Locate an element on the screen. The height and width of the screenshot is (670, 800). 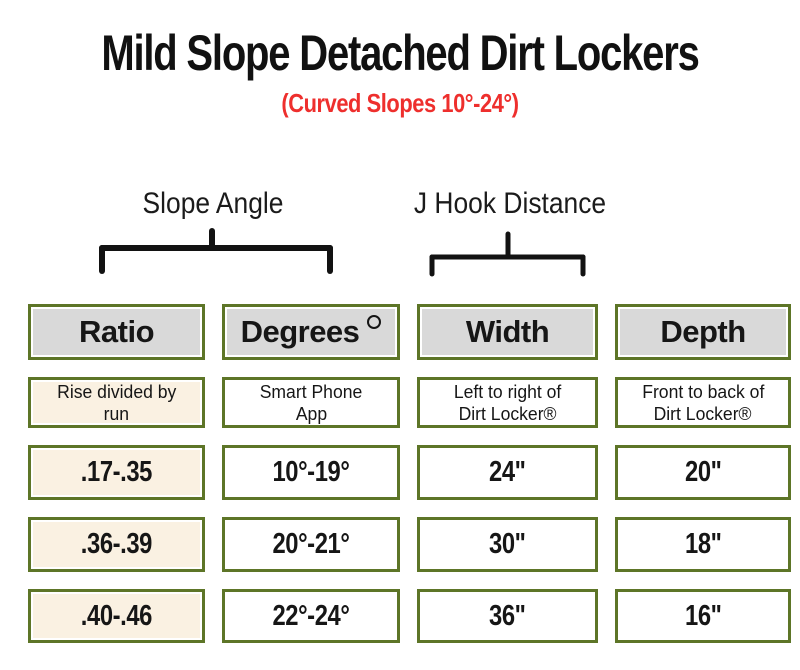
cell-degrees-row1: 10°-19° is located at coordinates (311, 472).